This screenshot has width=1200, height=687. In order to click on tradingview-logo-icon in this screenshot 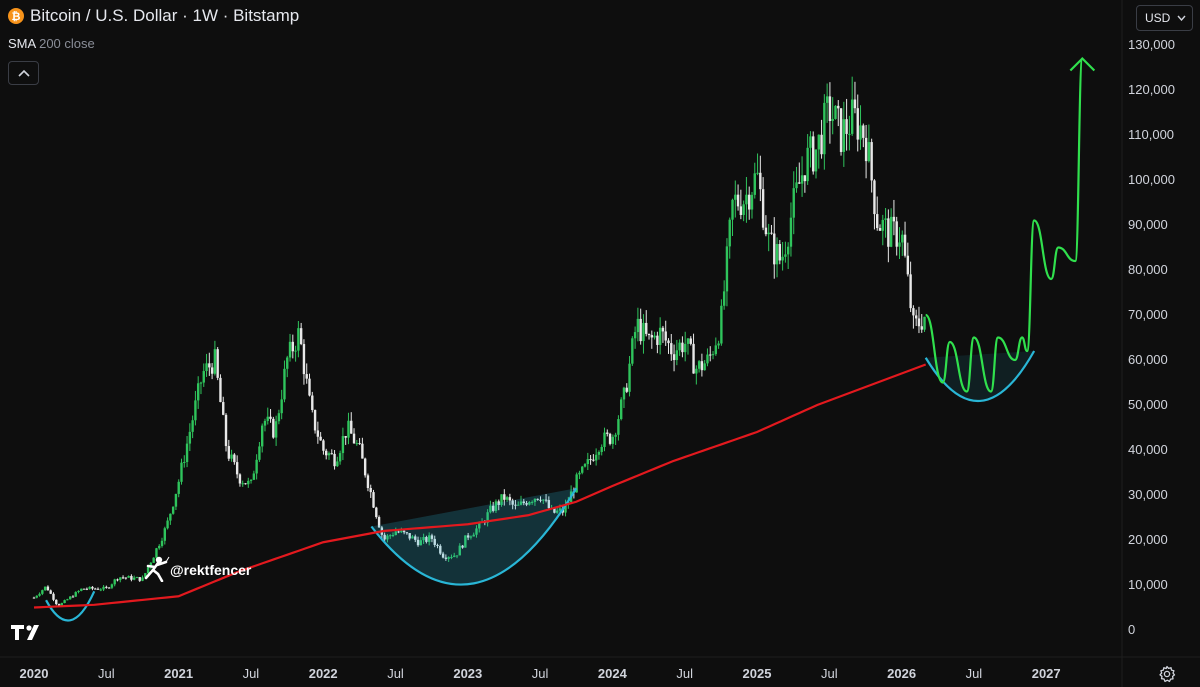, I will do `click(28, 632)`.